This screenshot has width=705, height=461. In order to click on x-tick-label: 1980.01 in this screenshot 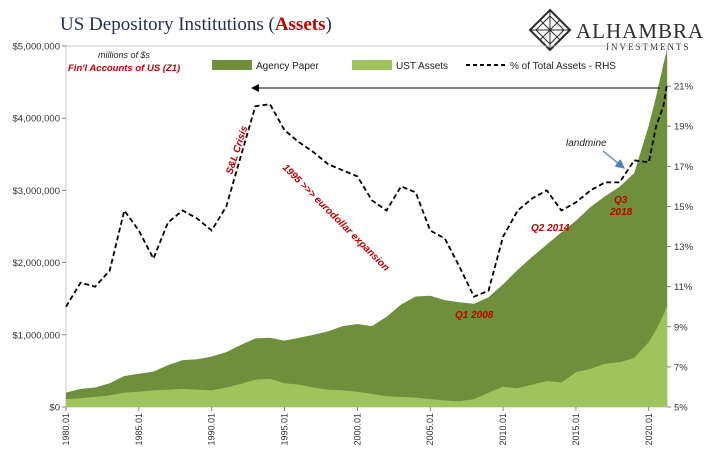, I will do `click(66, 429)`.